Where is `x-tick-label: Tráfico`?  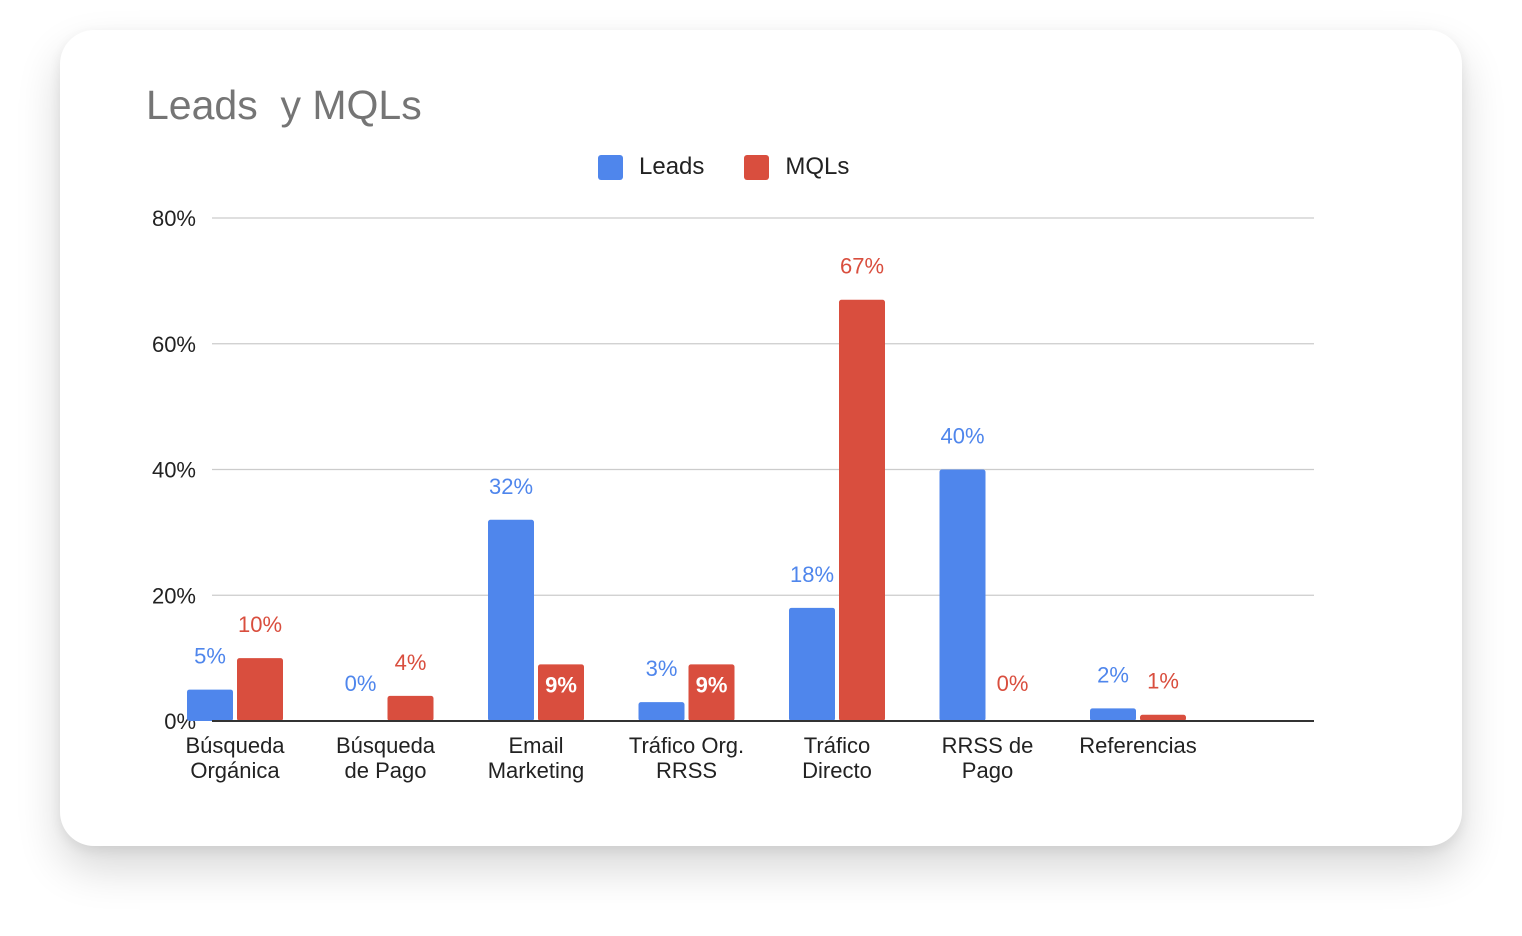
x-tick-label: Tráfico is located at coordinates (837, 745).